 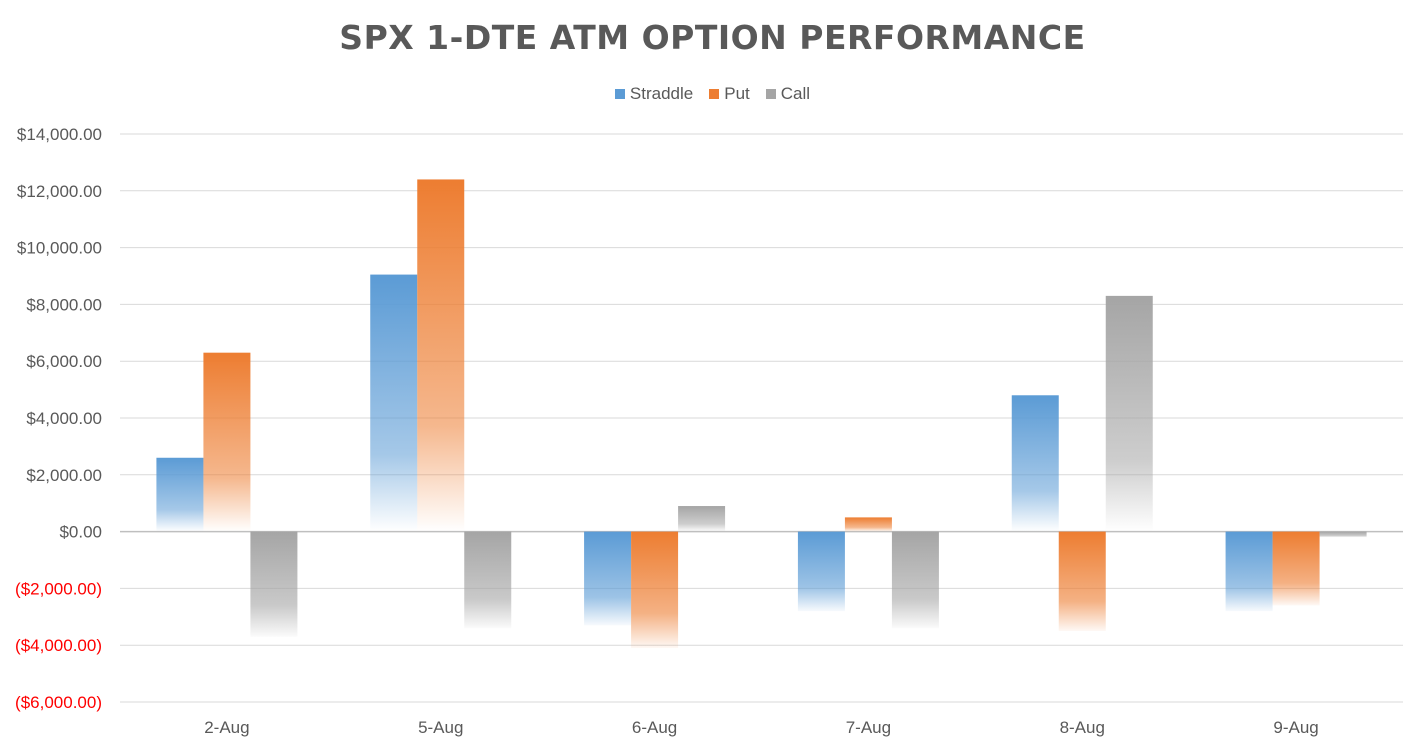 I want to click on legend-swatch-call, so click(x=770, y=94).